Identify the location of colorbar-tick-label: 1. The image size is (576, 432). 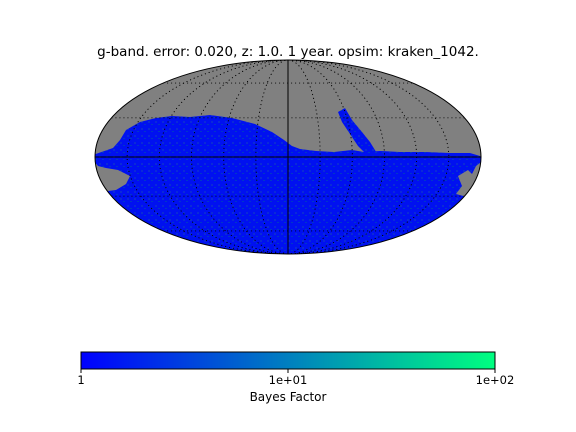
(80, 380).